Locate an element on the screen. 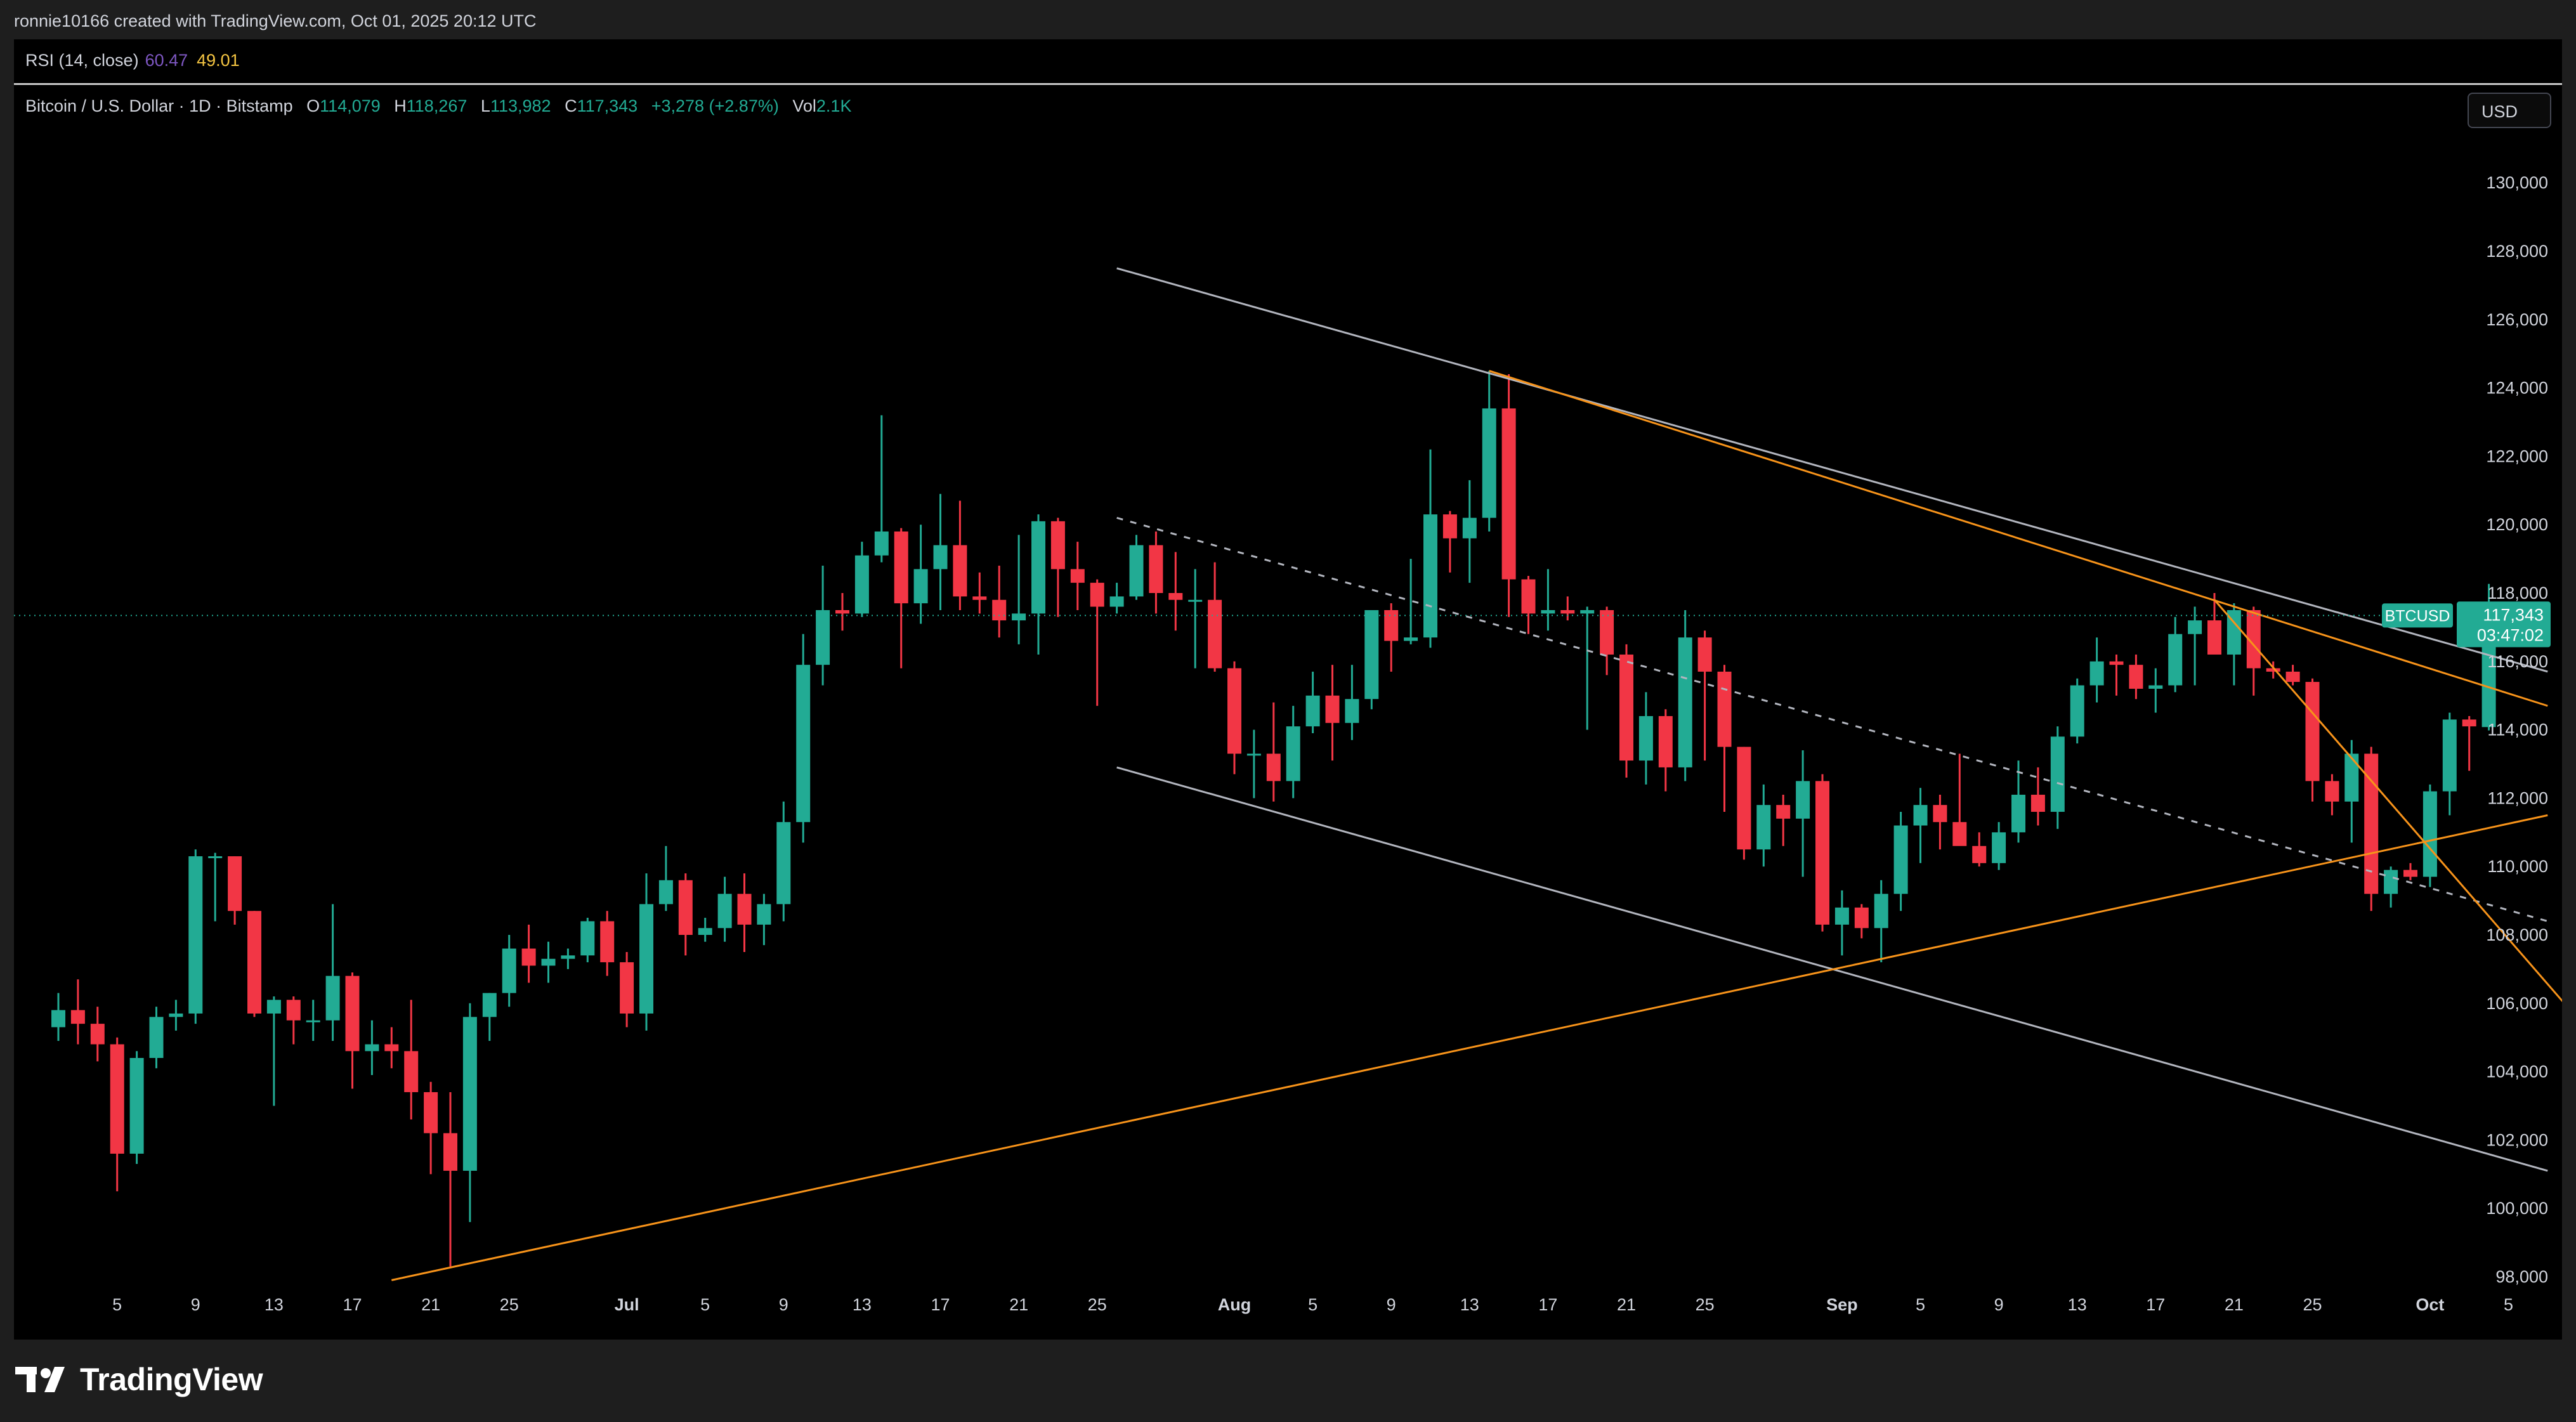 The width and height of the screenshot is (2576, 1422). close-label: C is located at coordinates (571, 105).